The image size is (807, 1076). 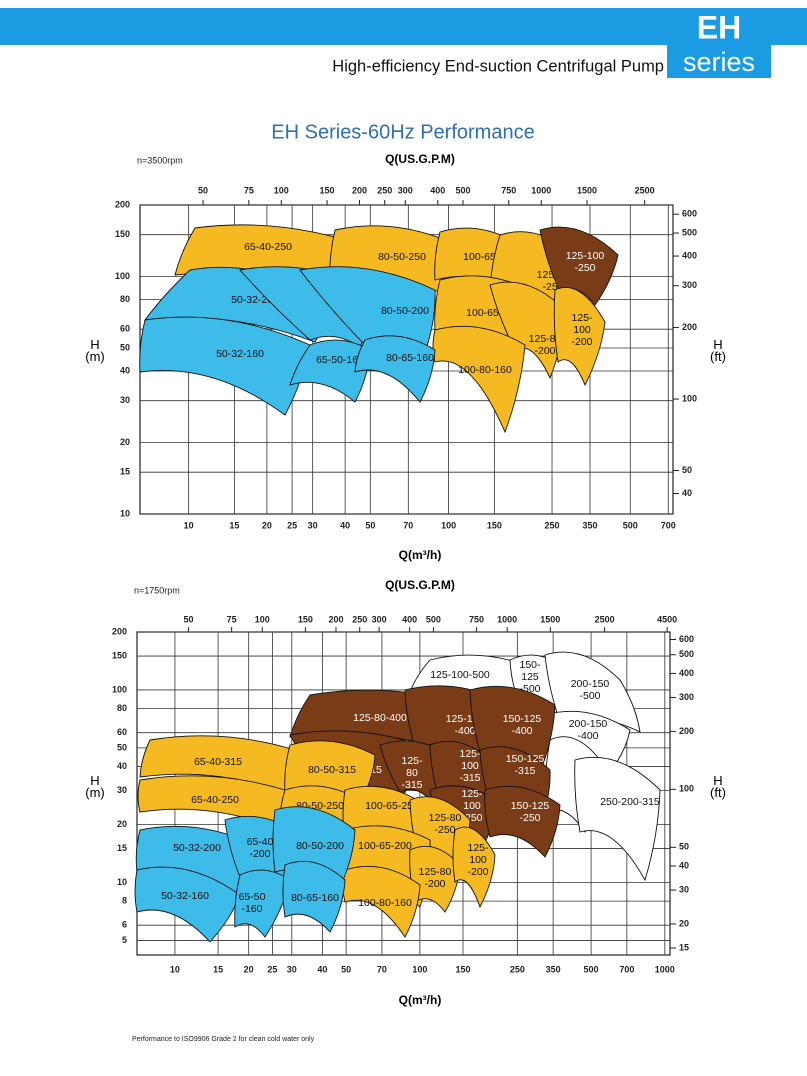 I want to click on tile-label: 50-32-200, so click(x=197, y=848).